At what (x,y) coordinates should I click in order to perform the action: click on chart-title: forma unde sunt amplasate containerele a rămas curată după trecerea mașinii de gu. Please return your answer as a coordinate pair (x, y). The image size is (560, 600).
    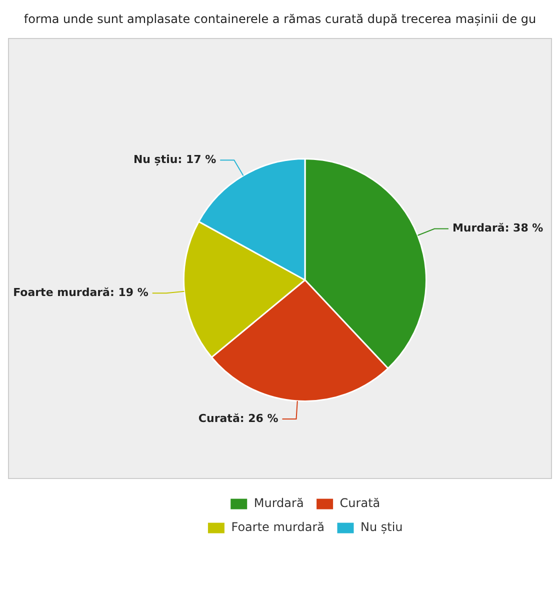
    Looking at the image, I should click on (280, 19).